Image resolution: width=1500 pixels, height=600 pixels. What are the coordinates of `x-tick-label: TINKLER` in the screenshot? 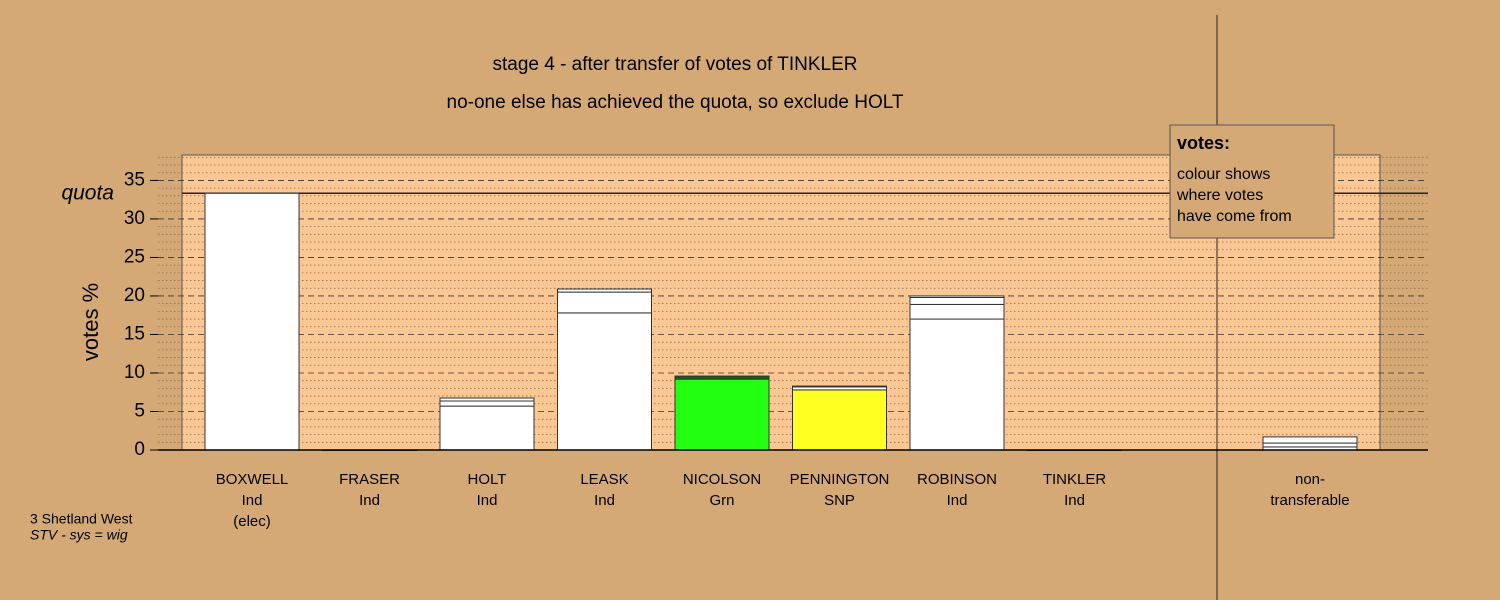 It's located at (1075, 479).